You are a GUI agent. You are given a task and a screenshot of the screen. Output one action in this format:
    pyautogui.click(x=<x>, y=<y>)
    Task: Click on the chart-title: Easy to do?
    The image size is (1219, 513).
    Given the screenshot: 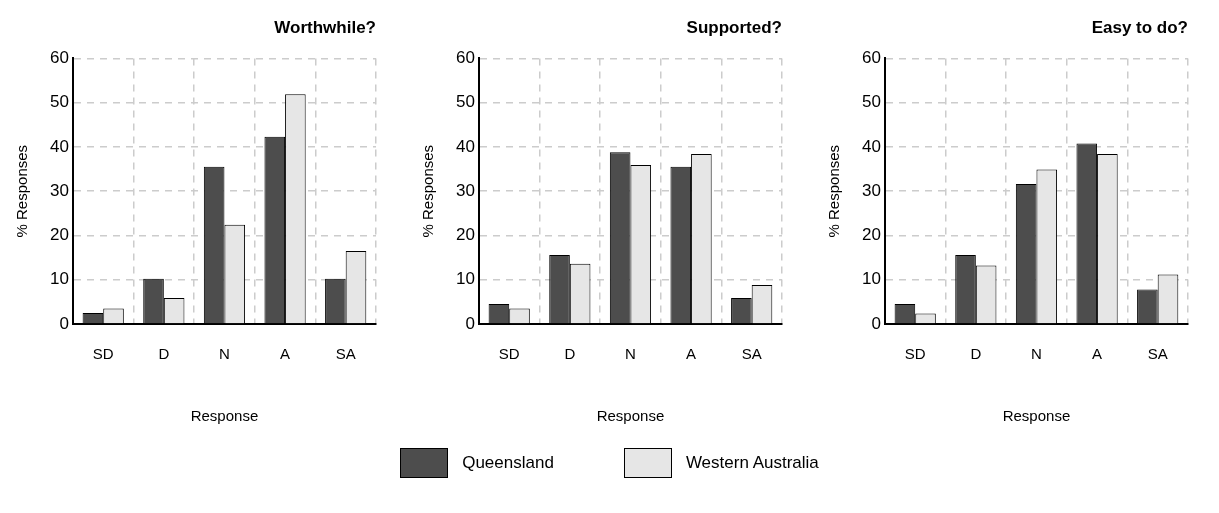 What is the action you would take?
    pyautogui.click(x=1139, y=27)
    